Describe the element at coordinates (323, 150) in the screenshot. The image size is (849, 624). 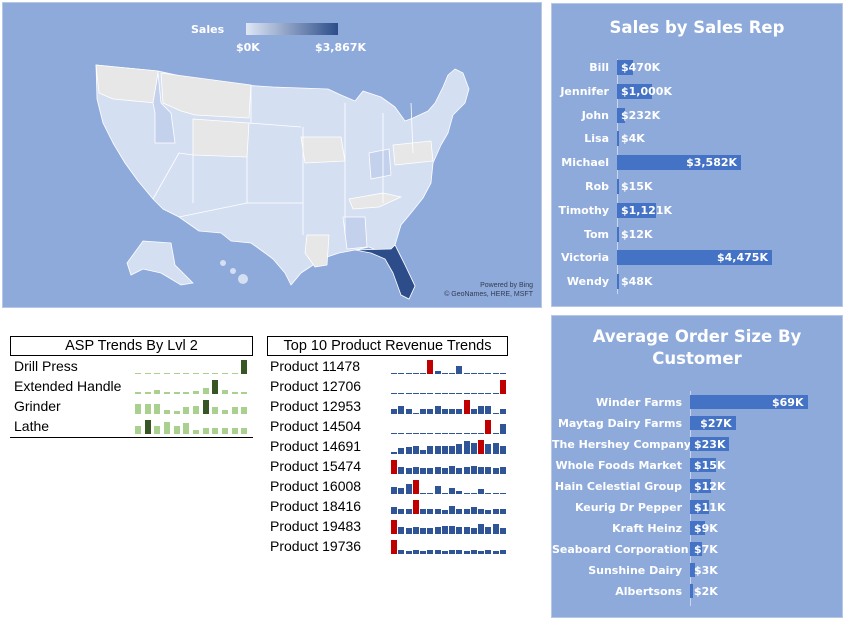
I see `state-iowa` at that location.